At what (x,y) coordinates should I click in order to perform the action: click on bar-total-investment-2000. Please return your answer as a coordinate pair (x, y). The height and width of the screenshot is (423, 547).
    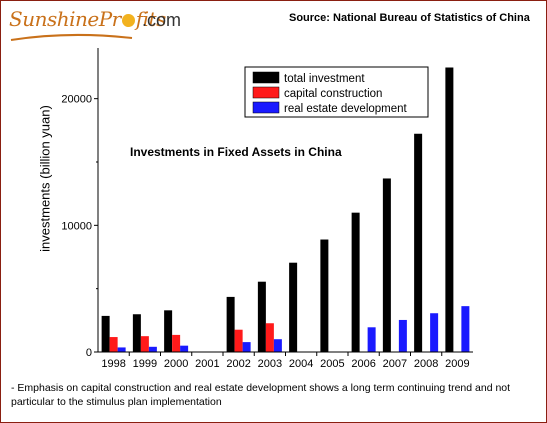
    Looking at the image, I should click on (168, 331).